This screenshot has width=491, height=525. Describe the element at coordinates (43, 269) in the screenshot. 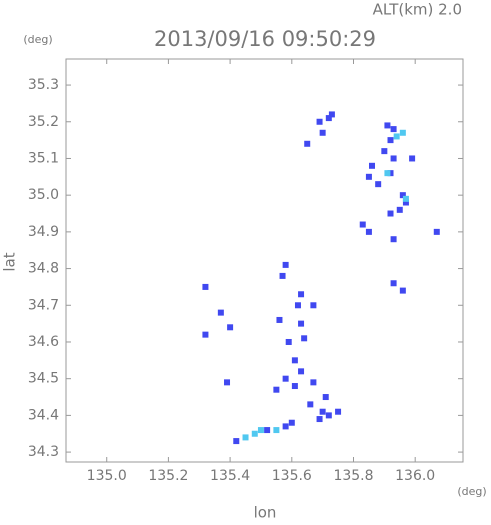

I see `y-tick-label: 34.8` at that location.